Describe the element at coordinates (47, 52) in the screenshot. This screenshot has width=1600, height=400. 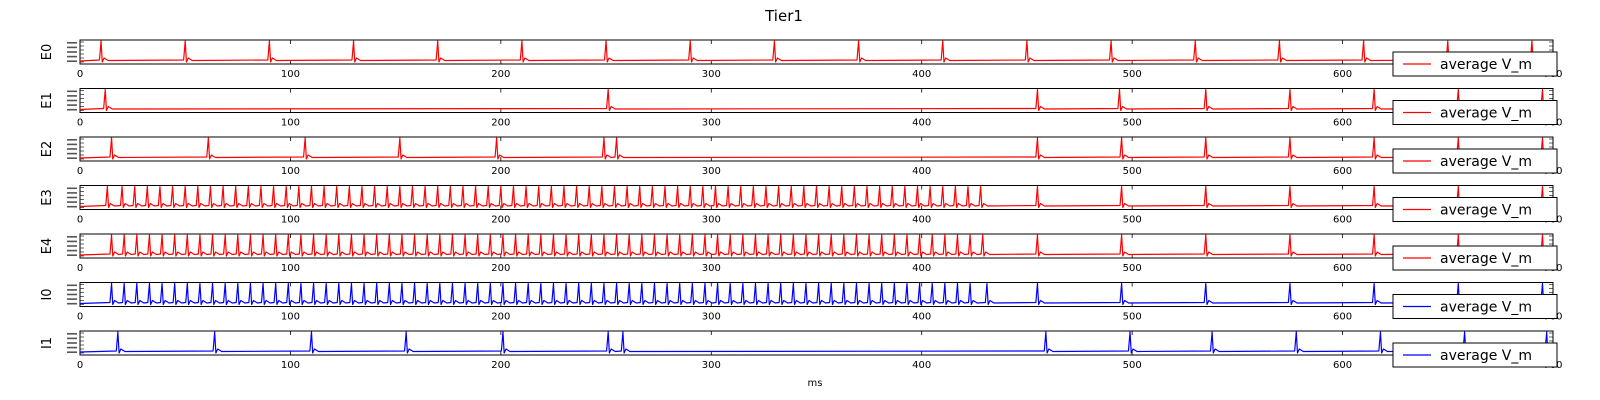
I see `y-axis-label: E0` at that location.